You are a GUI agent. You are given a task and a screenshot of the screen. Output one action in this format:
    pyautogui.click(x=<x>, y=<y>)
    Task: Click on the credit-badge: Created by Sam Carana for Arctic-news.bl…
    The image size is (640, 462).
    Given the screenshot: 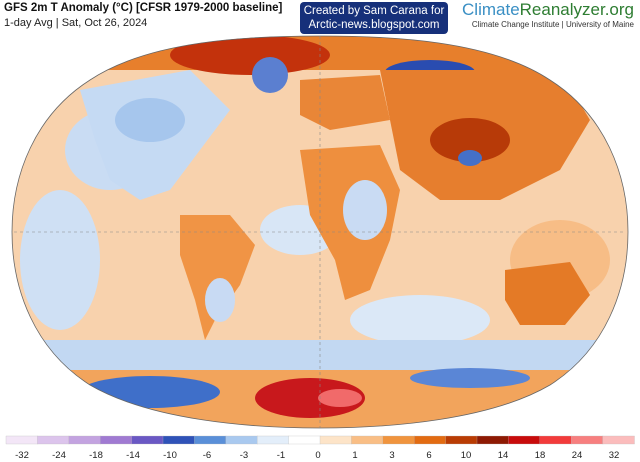 What is the action you would take?
    pyautogui.click(x=374, y=18)
    